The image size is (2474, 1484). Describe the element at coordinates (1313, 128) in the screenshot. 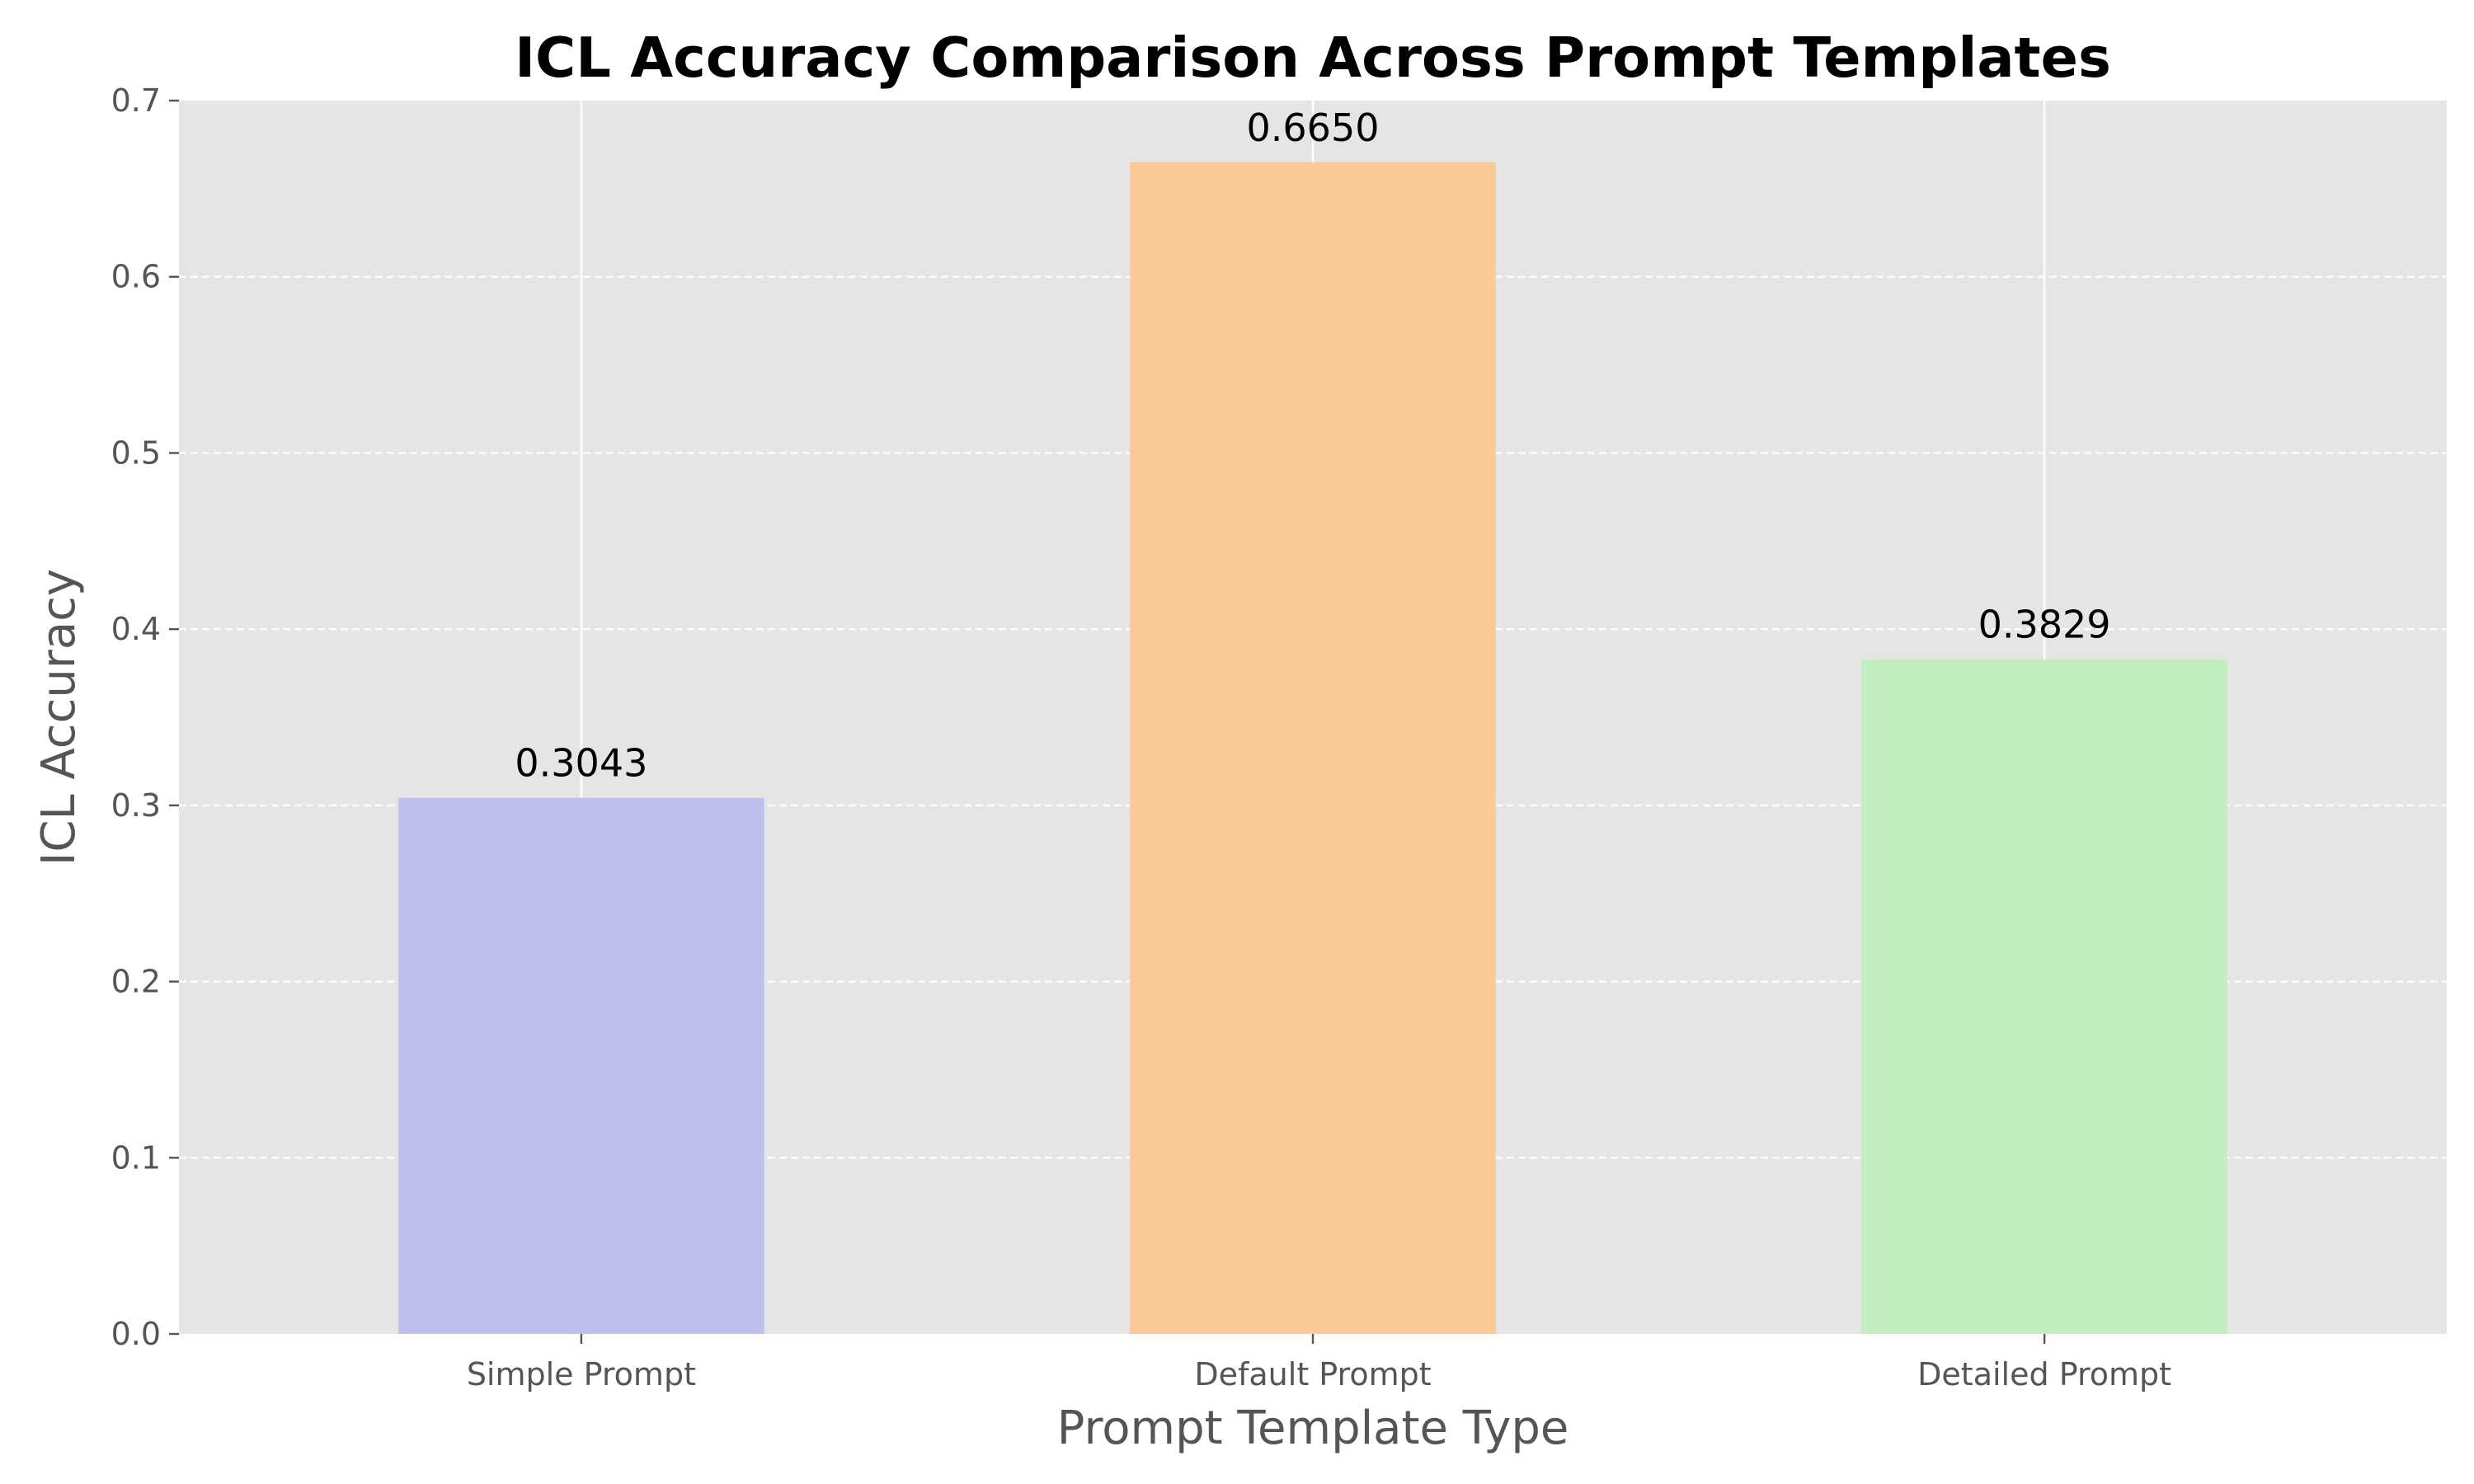

I see `bar-value-label: 0.6650` at that location.